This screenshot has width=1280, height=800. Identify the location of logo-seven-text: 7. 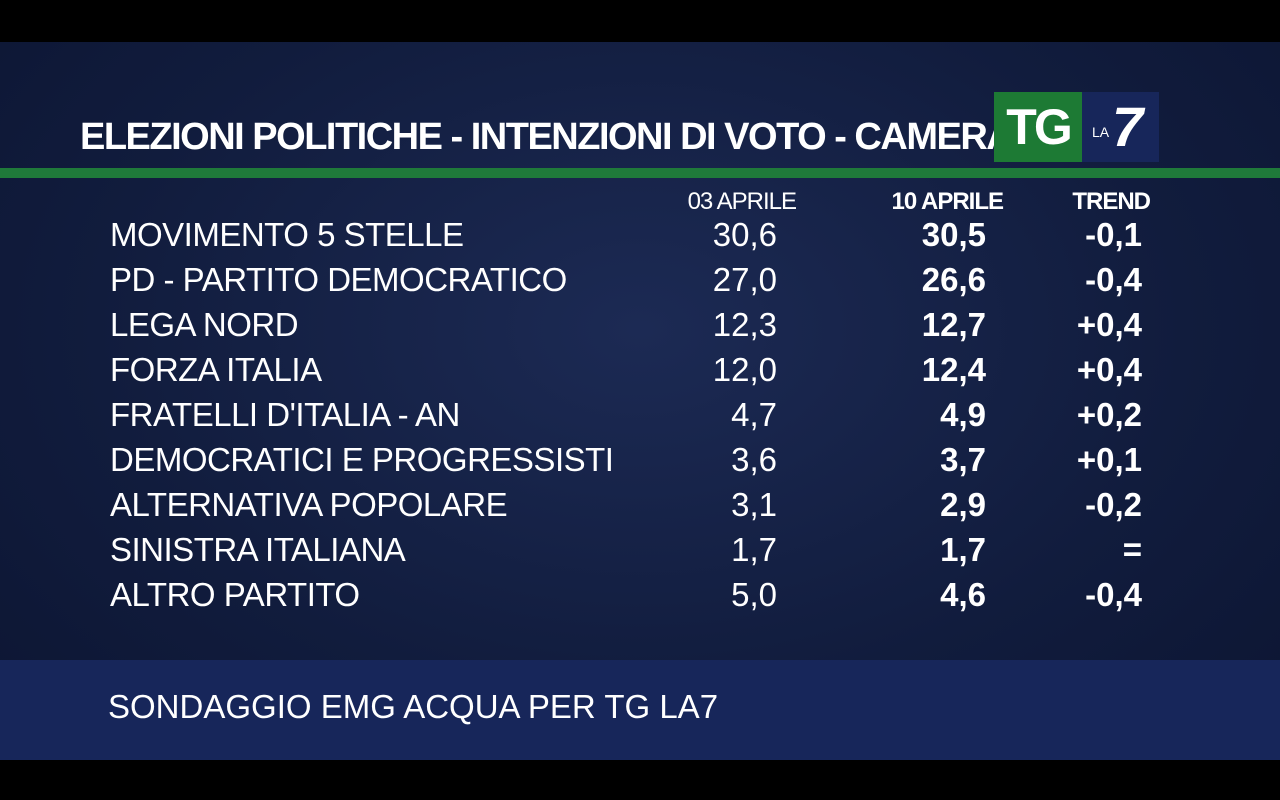
(1127, 126).